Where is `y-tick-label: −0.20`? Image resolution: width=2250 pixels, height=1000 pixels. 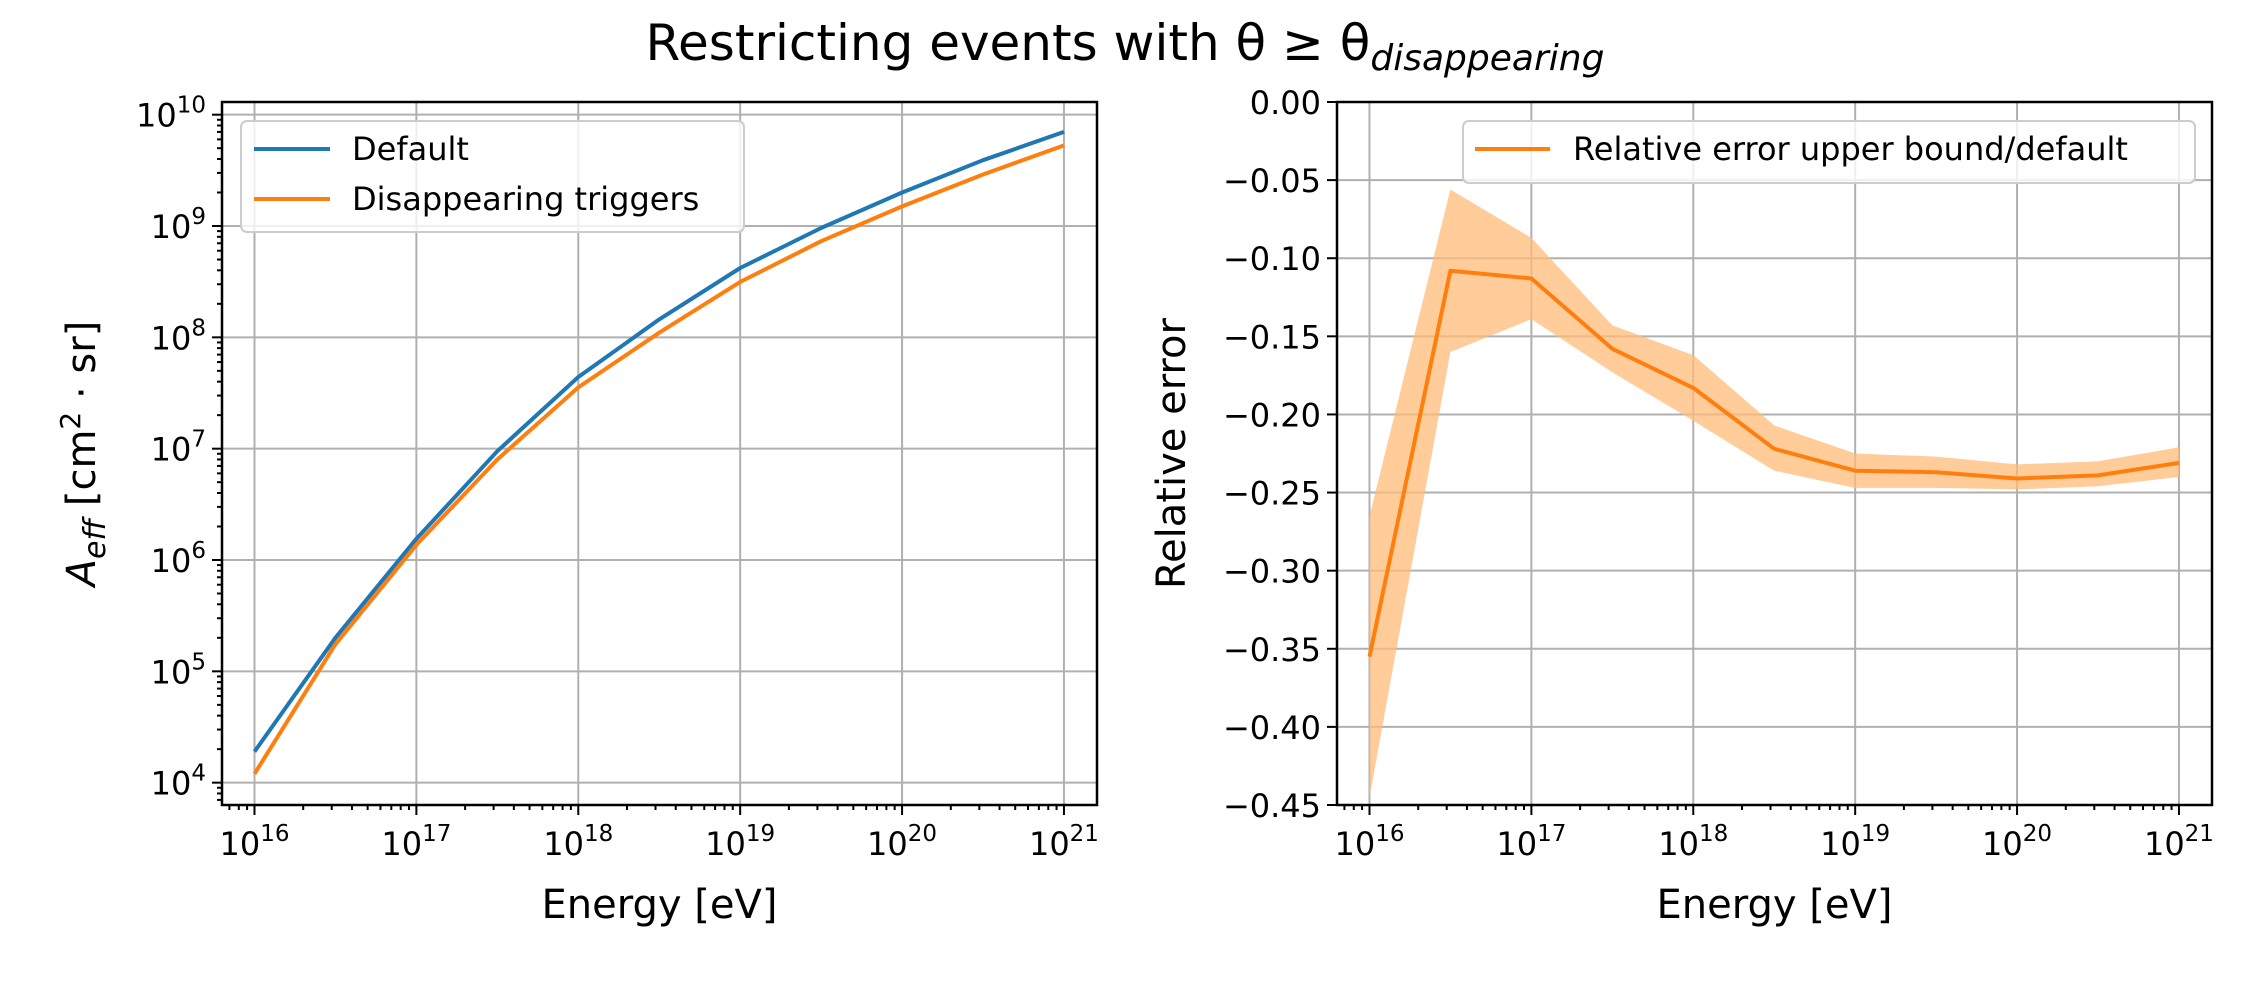
y-tick-label: −0.20 is located at coordinates (1272, 415).